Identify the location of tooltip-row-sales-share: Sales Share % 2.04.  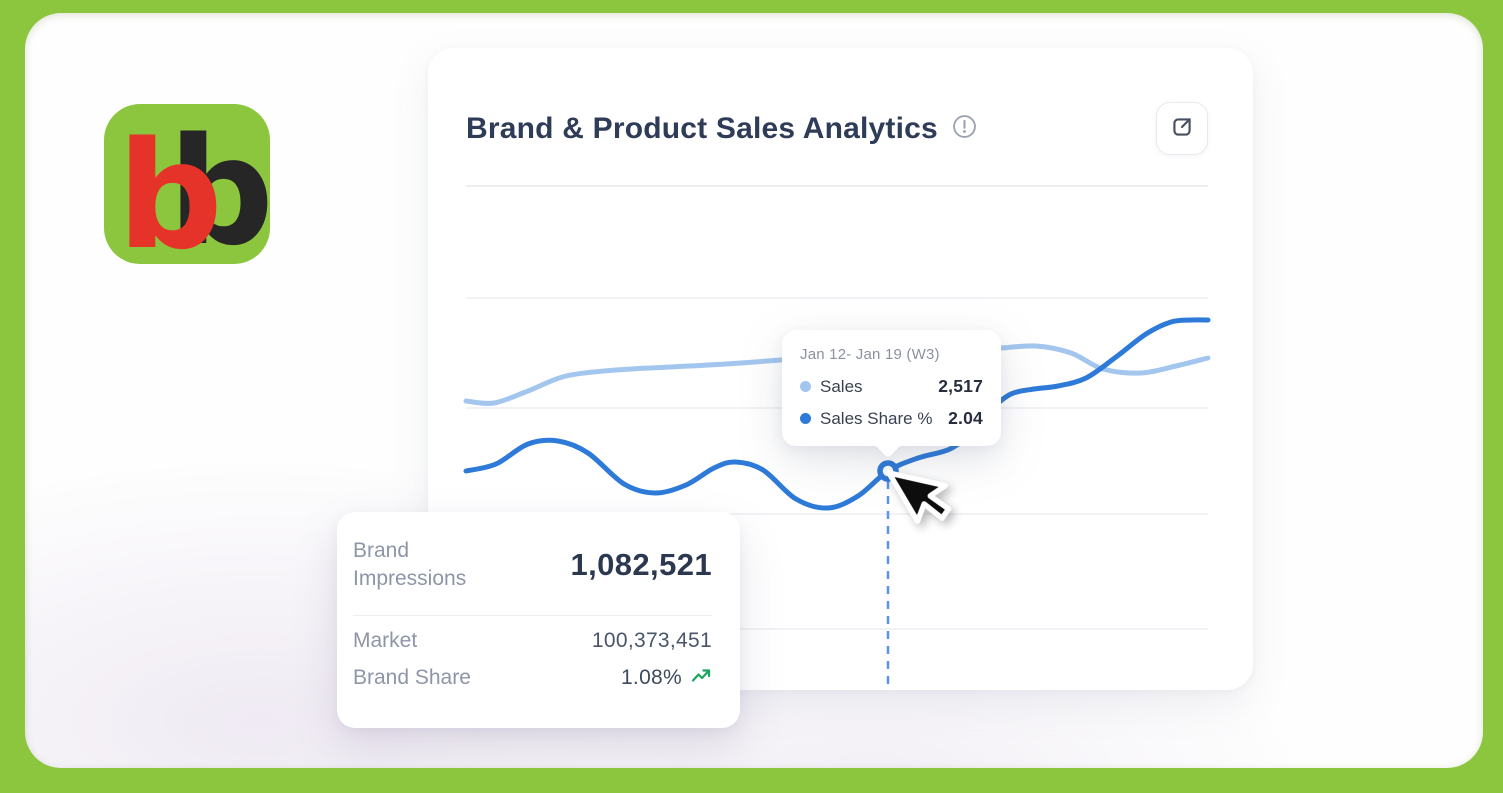
(891, 418).